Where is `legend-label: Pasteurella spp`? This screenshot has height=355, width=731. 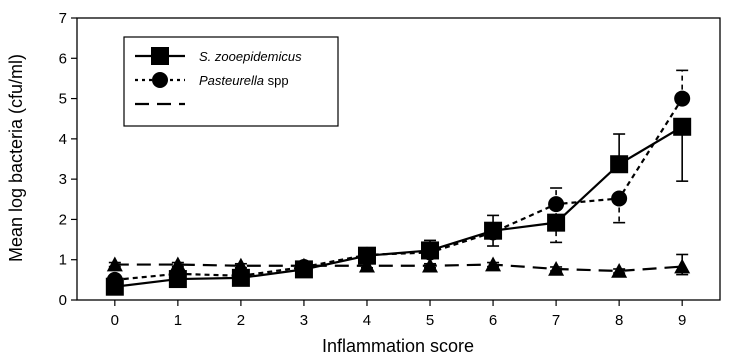
legend-label: Pasteurella spp is located at coordinates (244, 80).